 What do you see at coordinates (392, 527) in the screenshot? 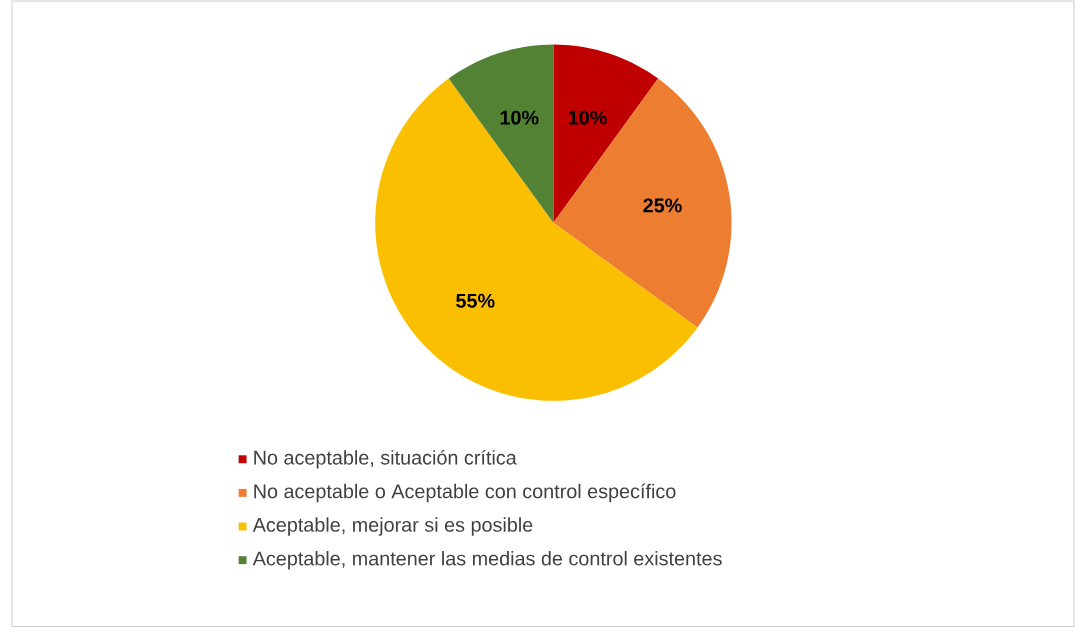
I see `legend-label: Aceptable, mejorar si es posible` at bounding box center [392, 527].